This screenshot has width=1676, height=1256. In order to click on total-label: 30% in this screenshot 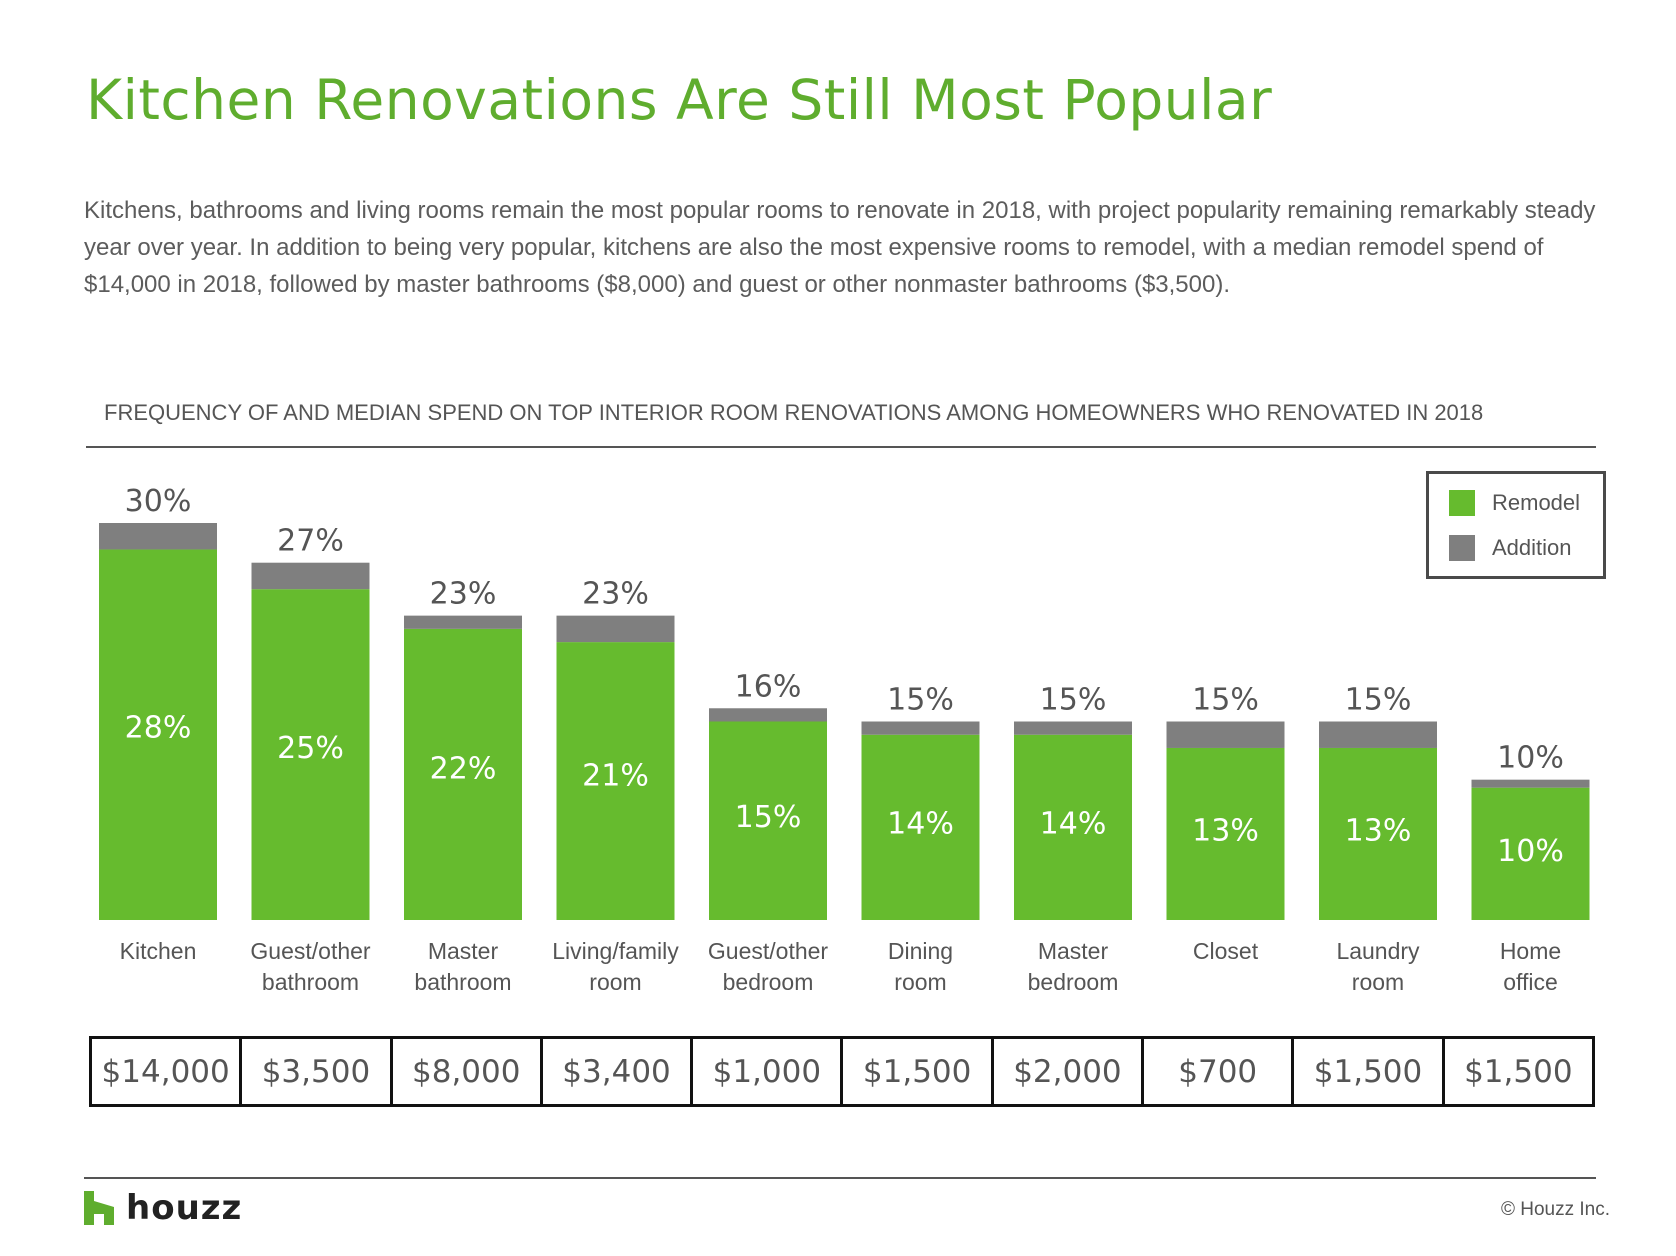, I will do `click(158, 501)`.